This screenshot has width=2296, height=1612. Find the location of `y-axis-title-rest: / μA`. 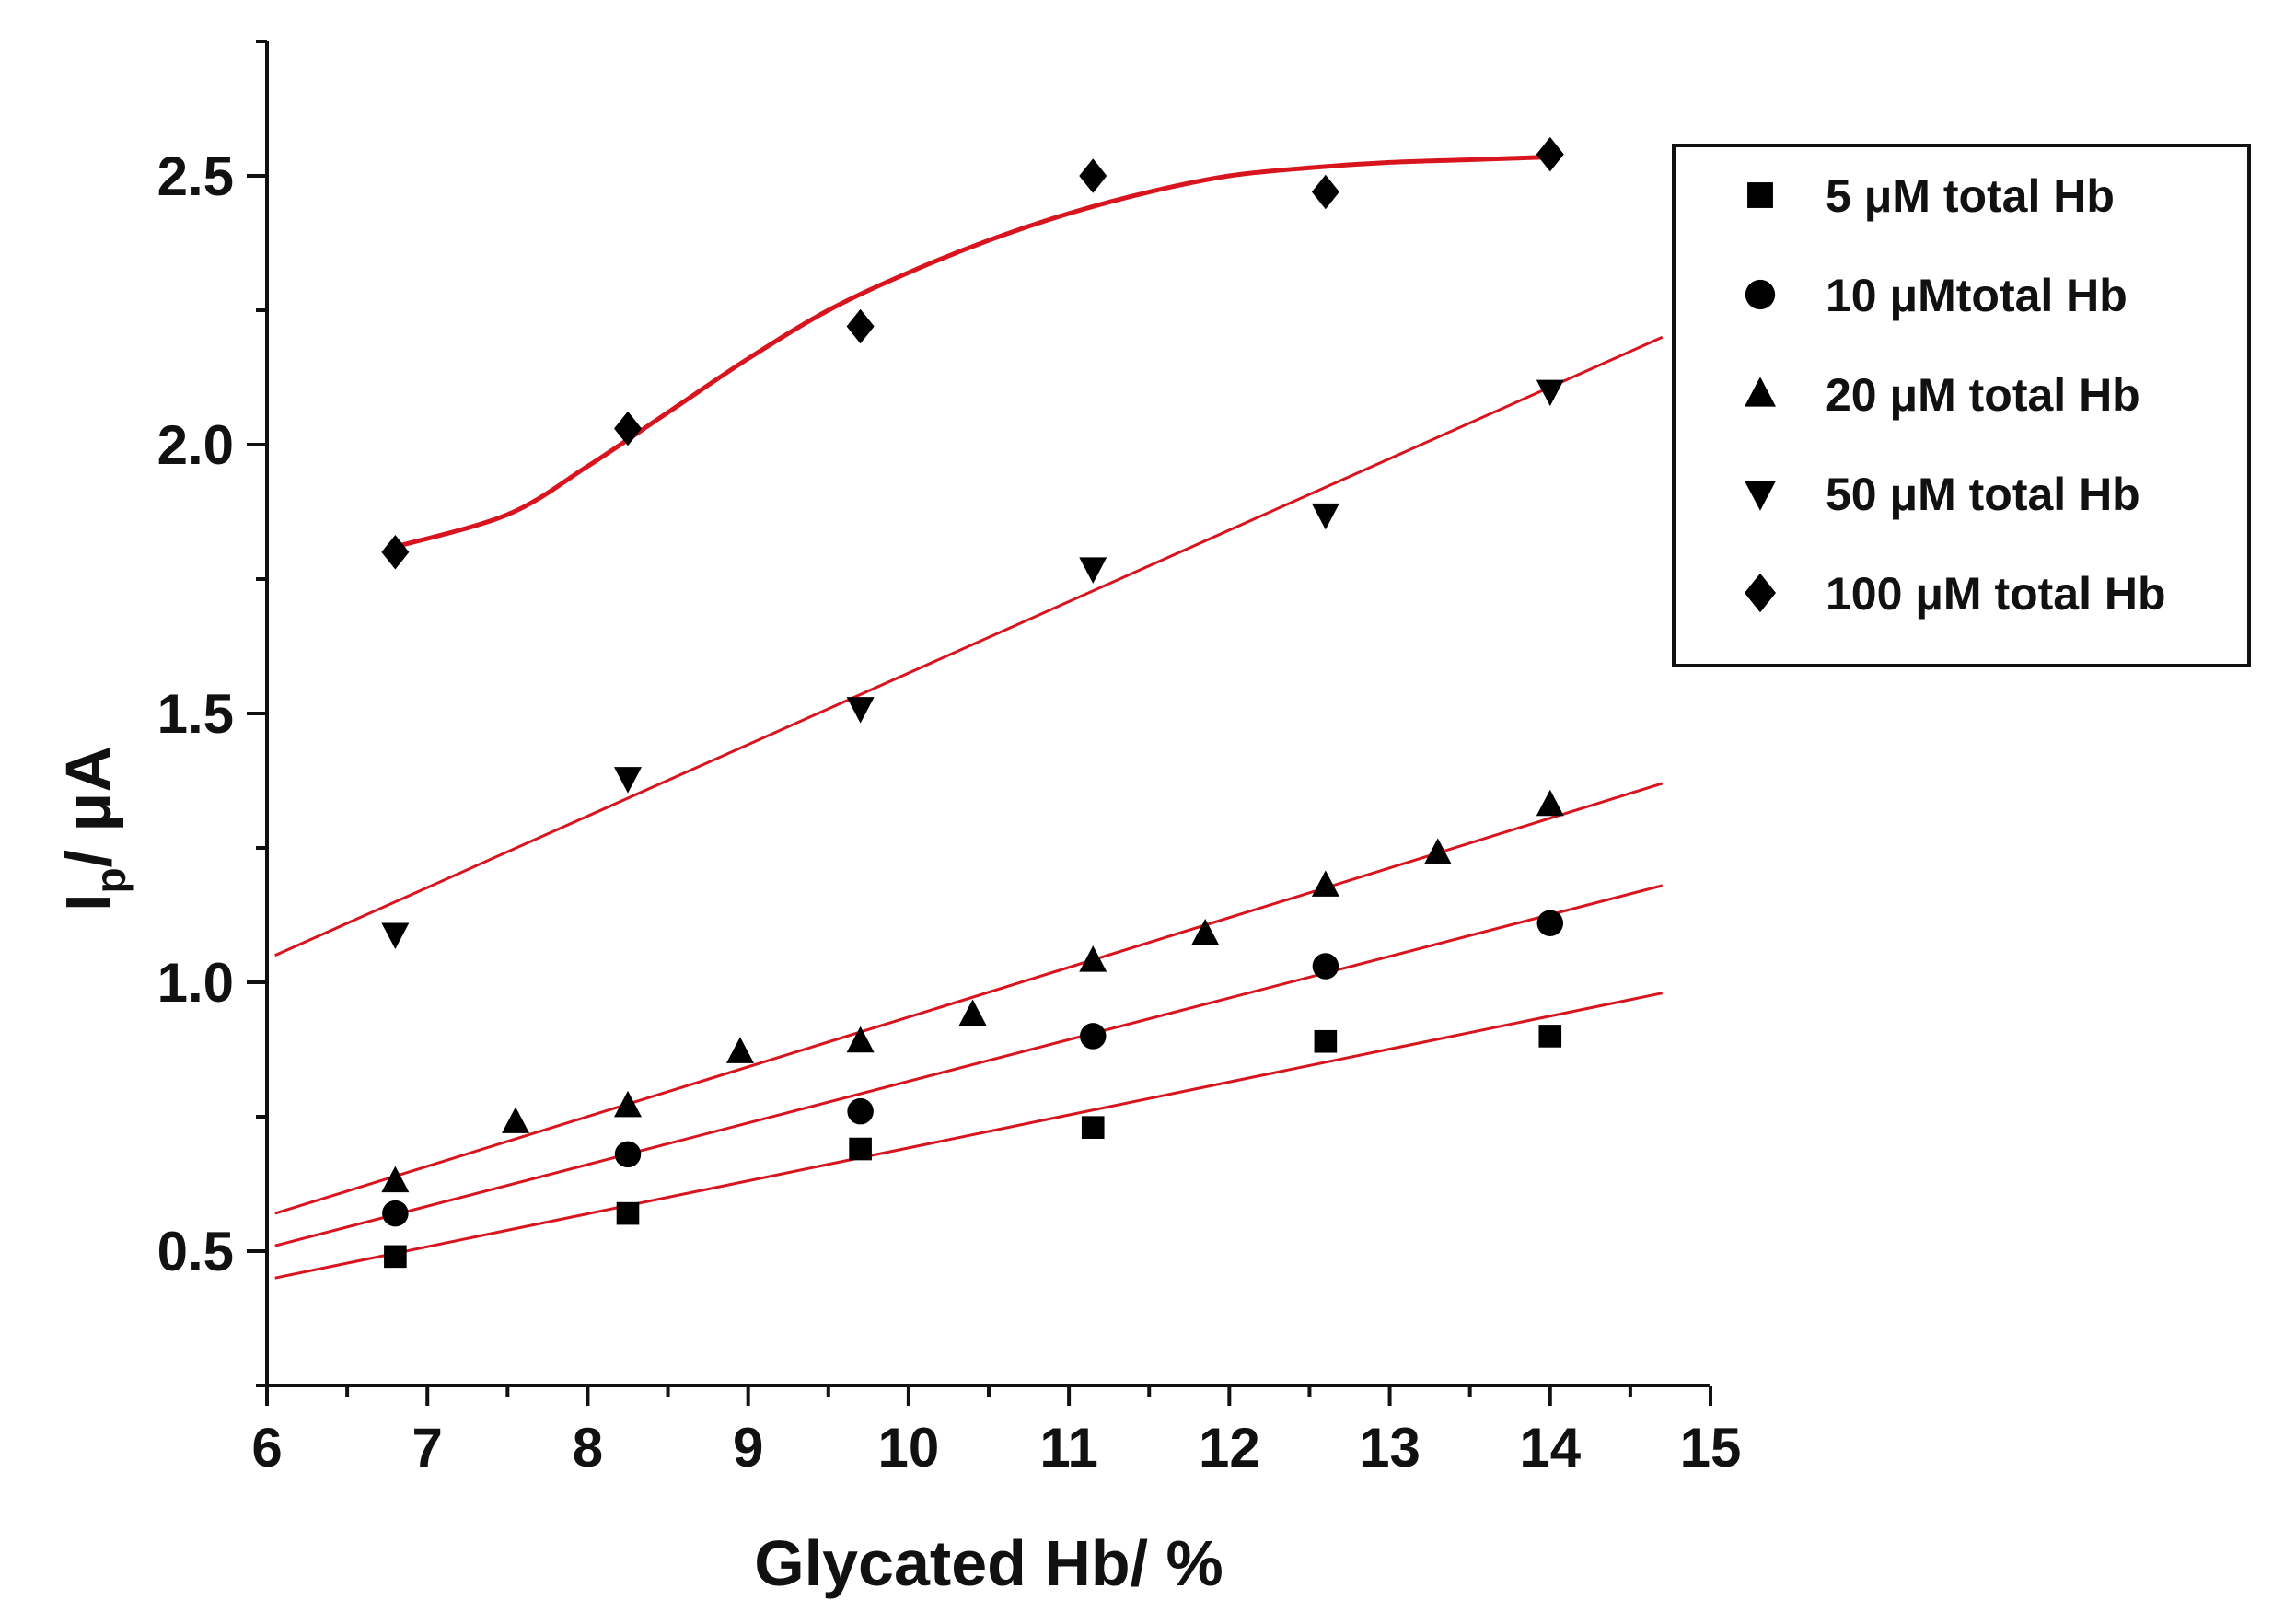

y-axis-title-rest: / μA is located at coordinates (88, 806).